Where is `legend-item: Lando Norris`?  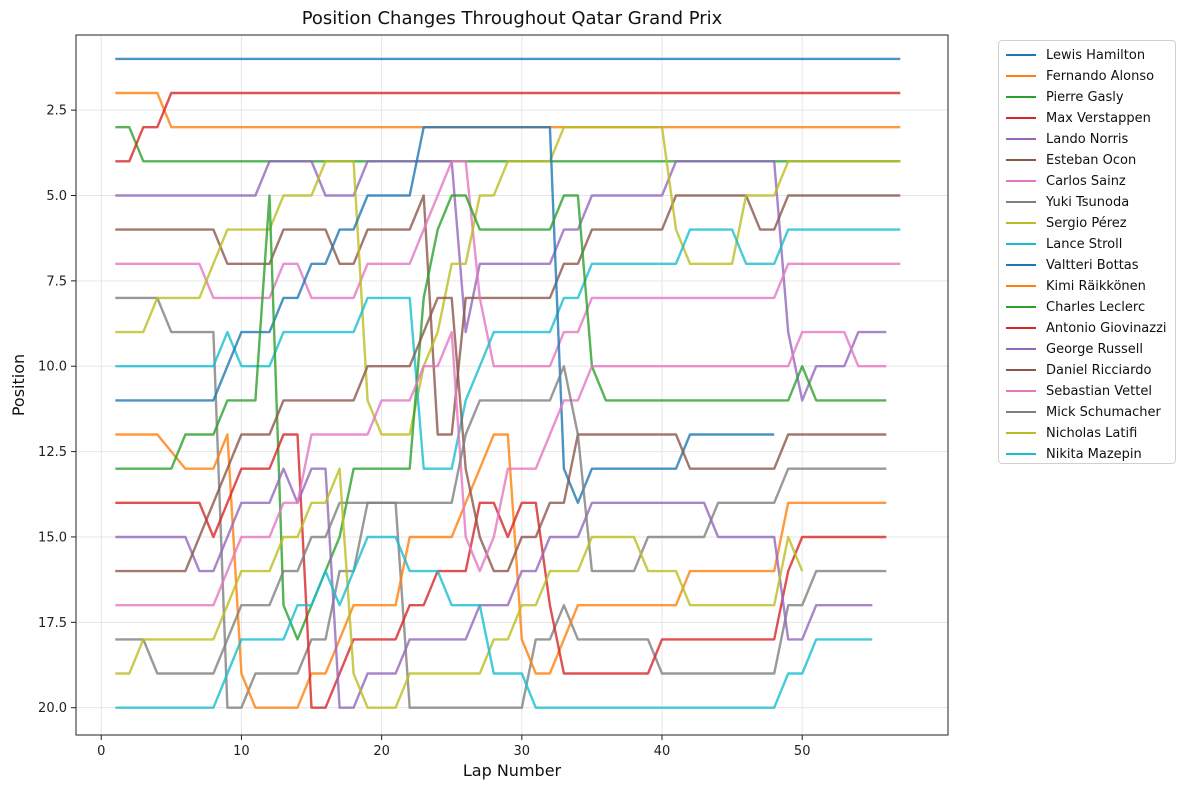
legend-item: Lando Norris is located at coordinates (1063, 139).